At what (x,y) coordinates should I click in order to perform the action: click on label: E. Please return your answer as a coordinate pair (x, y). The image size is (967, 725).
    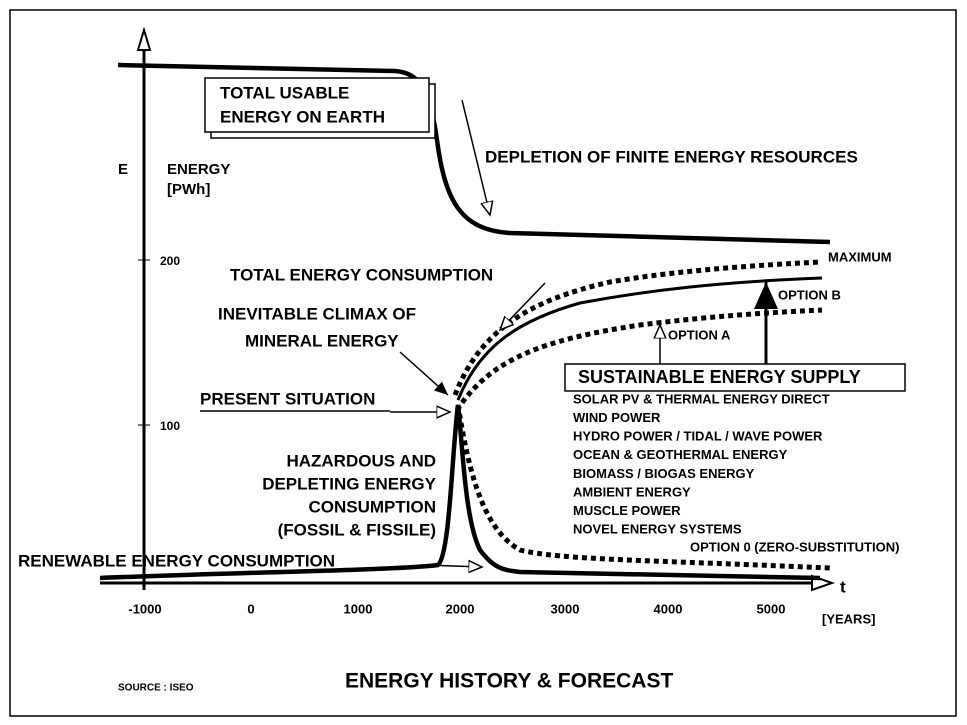
    Looking at the image, I should click on (123, 169).